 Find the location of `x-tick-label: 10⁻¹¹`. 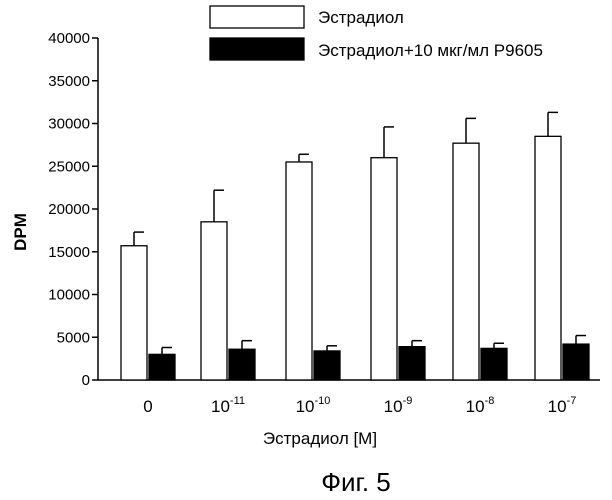

x-tick-label: 10⁻¹¹ is located at coordinates (228, 405).